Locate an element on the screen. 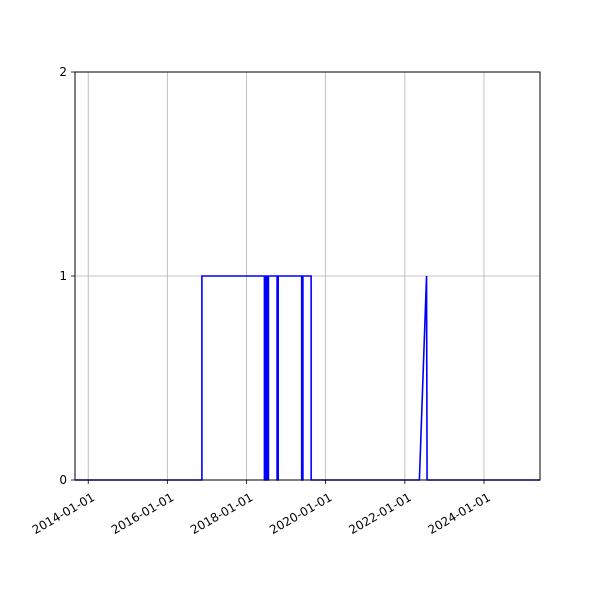 The image size is (600, 604). y-tick-label: 2 is located at coordinates (63, 72).